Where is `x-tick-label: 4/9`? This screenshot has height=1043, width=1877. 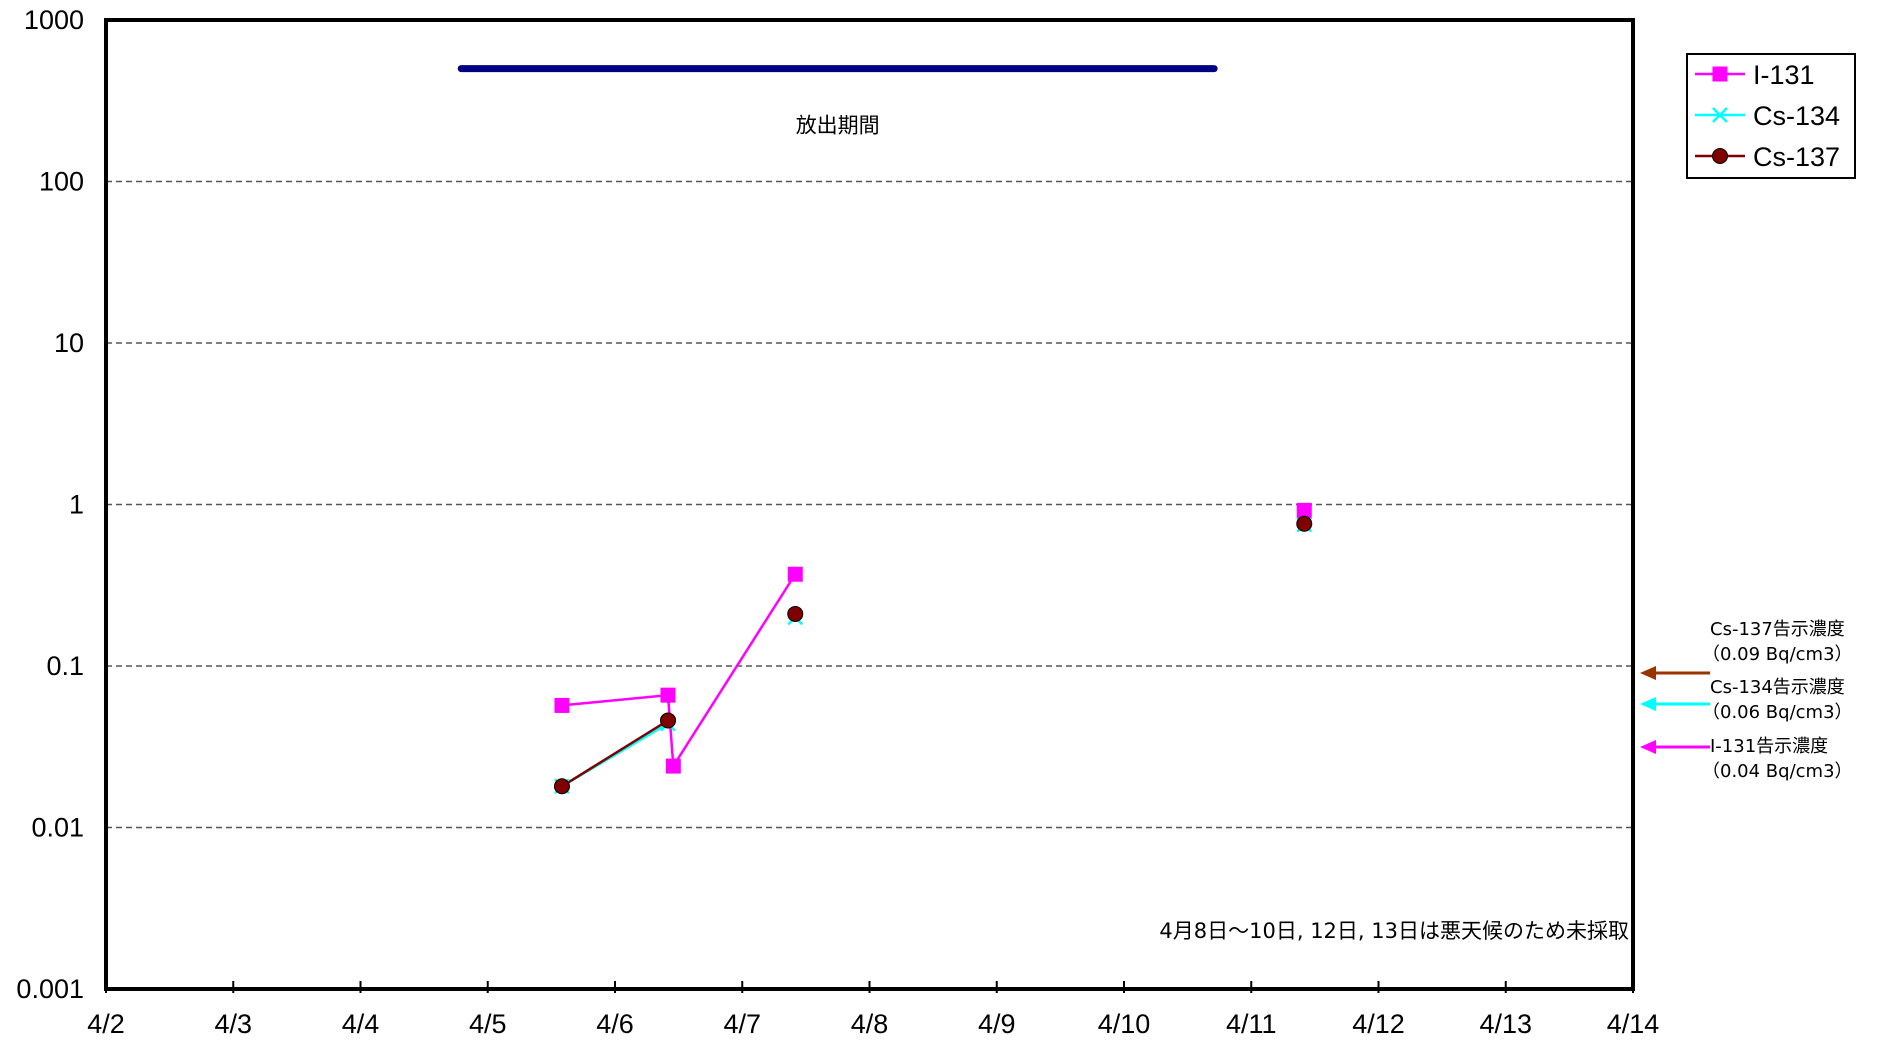 x-tick-label: 4/9 is located at coordinates (997, 1024).